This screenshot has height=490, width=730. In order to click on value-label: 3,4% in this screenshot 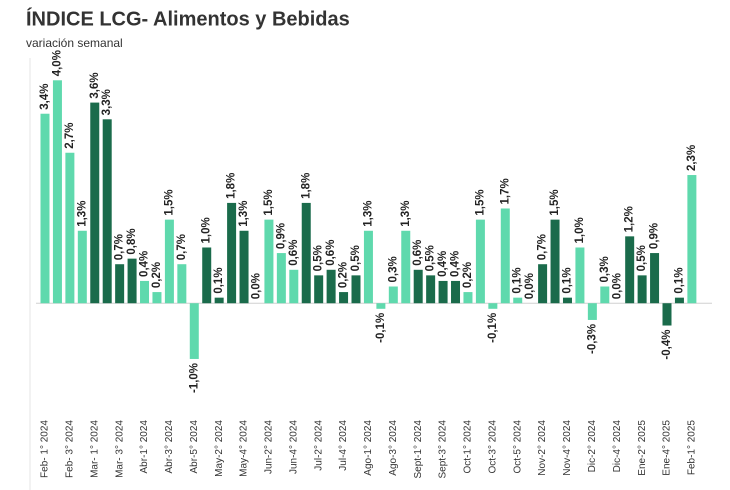, I will do `click(45, 97)`.